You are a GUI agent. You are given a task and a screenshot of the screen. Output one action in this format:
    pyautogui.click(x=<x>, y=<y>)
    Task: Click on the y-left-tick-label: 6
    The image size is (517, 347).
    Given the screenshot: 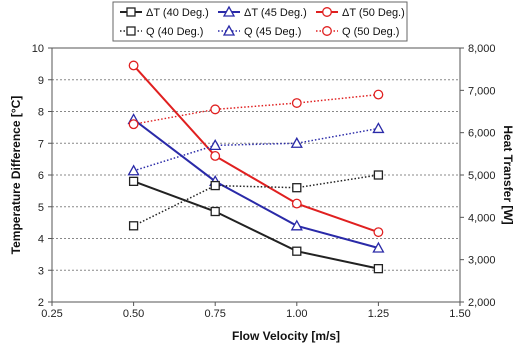 What is the action you would take?
    pyautogui.click(x=41, y=176)
    